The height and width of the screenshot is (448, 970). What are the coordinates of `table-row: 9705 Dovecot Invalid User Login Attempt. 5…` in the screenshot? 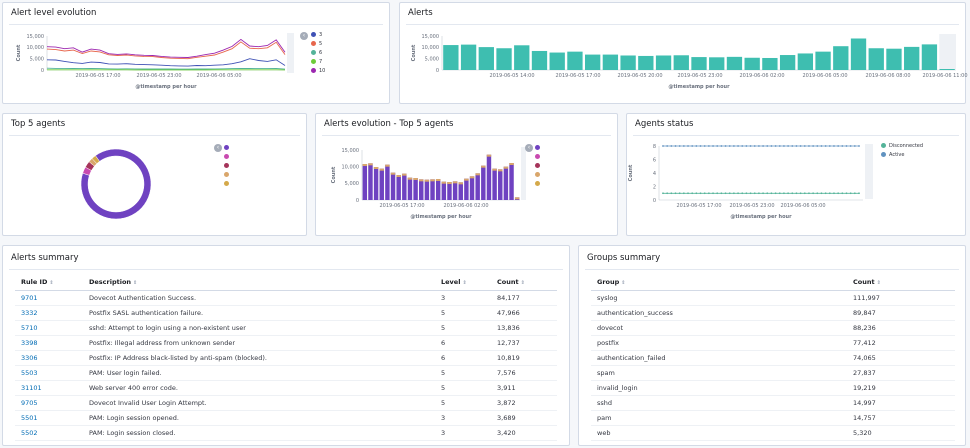 It's located at (286, 403).